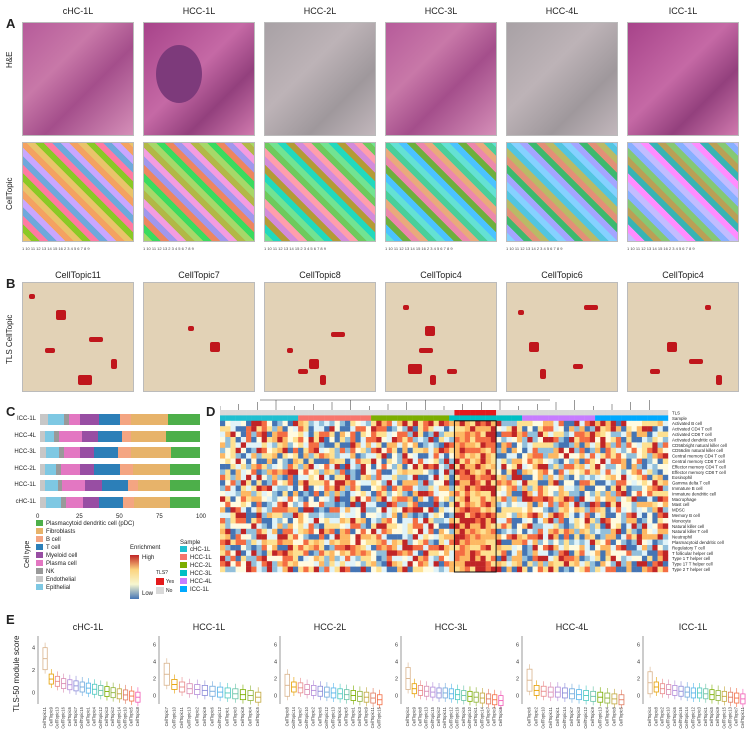  What do you see at coordinates (183, 581) in the screenshot?
I see `legend-swatch` at bounding box center [183, 581].